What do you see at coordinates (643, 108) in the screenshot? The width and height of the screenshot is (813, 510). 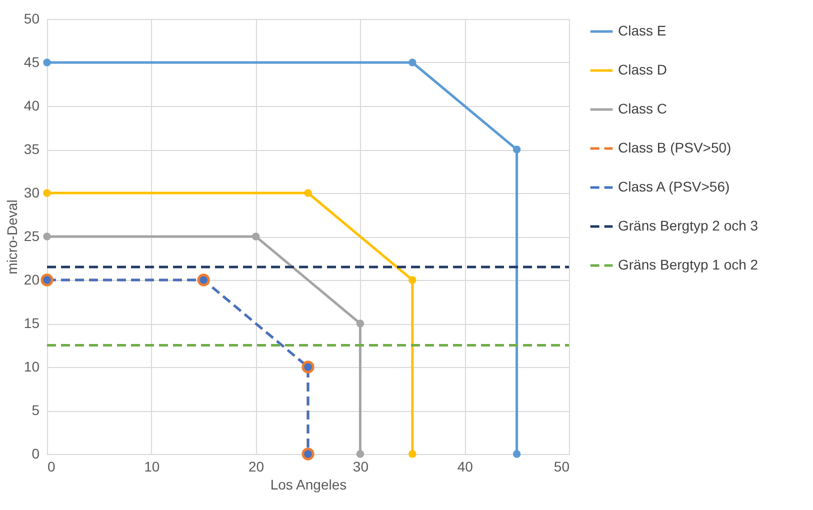 I see `legend-label: Class C` at bounding box center [643, 108].